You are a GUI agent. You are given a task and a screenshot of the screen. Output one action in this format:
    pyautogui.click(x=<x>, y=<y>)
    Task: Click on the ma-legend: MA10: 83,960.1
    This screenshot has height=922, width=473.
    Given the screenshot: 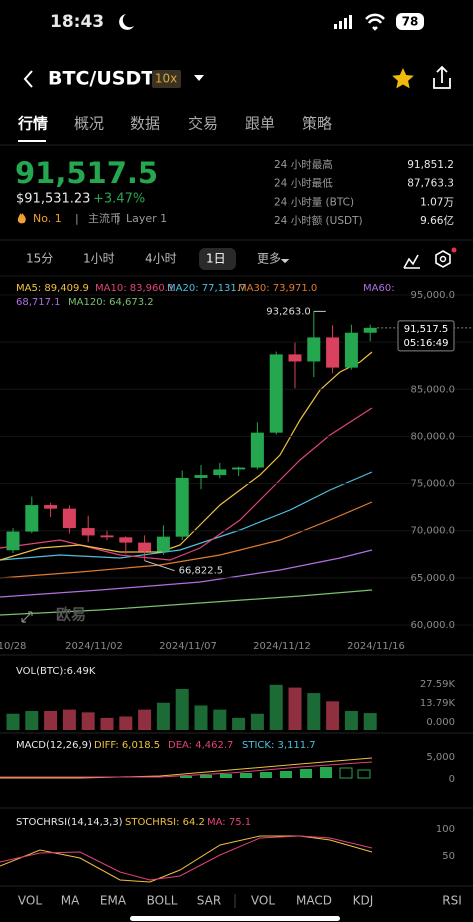 What is the action you would take?
    pyautogui.click(x=134, y=288)
    